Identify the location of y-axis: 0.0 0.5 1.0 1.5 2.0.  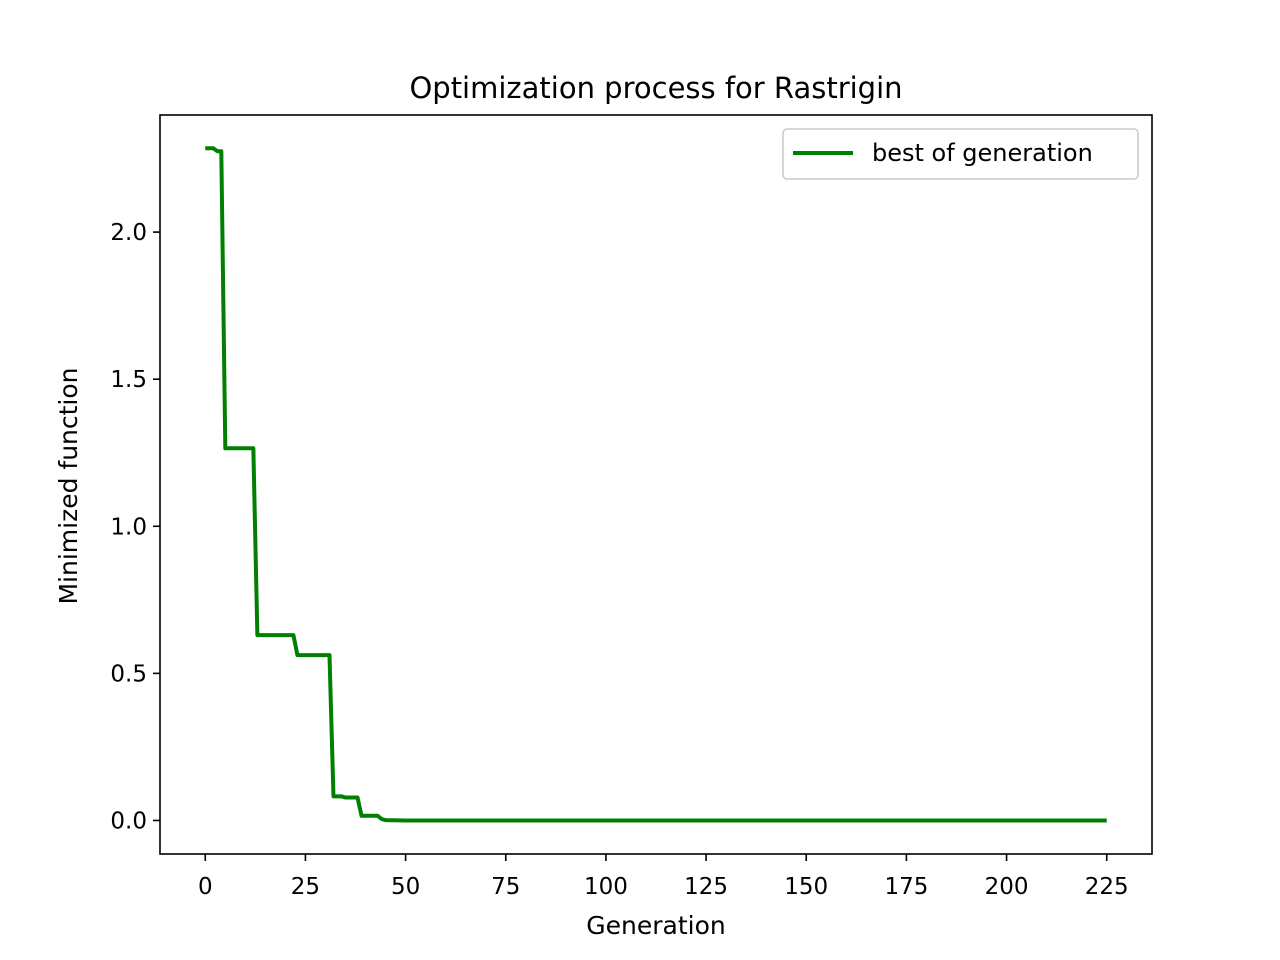
(135, 527).